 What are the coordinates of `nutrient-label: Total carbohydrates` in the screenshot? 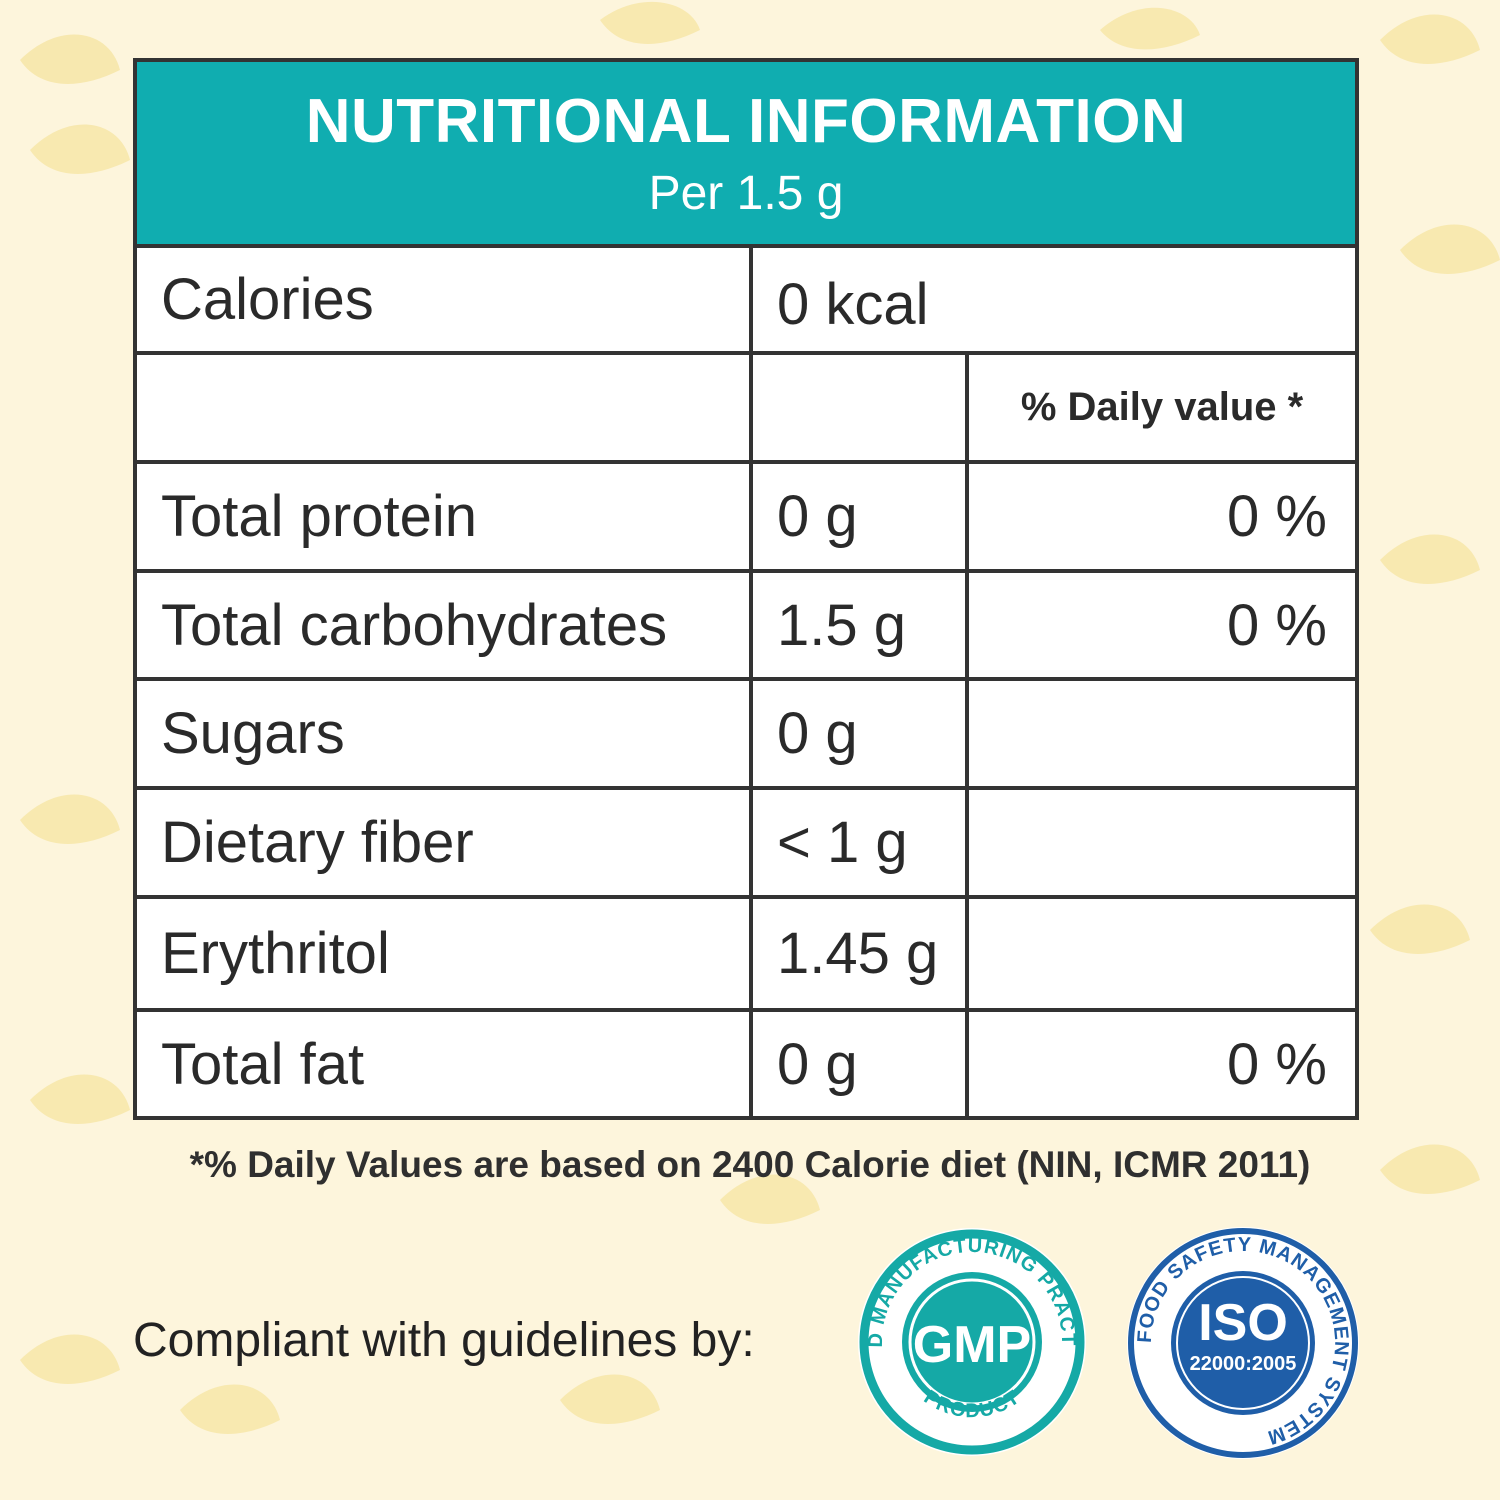 It's located at (414, 625).